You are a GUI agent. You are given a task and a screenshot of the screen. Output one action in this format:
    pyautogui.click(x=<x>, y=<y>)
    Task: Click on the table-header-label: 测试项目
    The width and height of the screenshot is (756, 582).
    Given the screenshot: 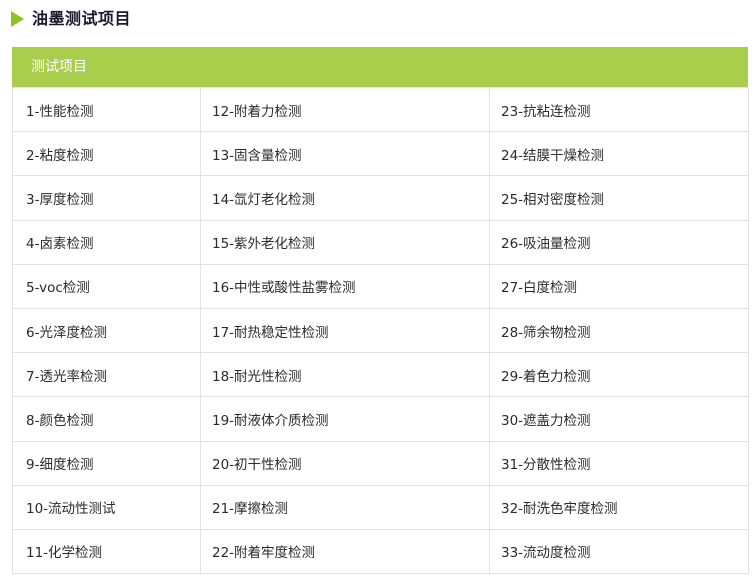 What is the action you would take?
    pyautogui.click(x=59, y=67)
    